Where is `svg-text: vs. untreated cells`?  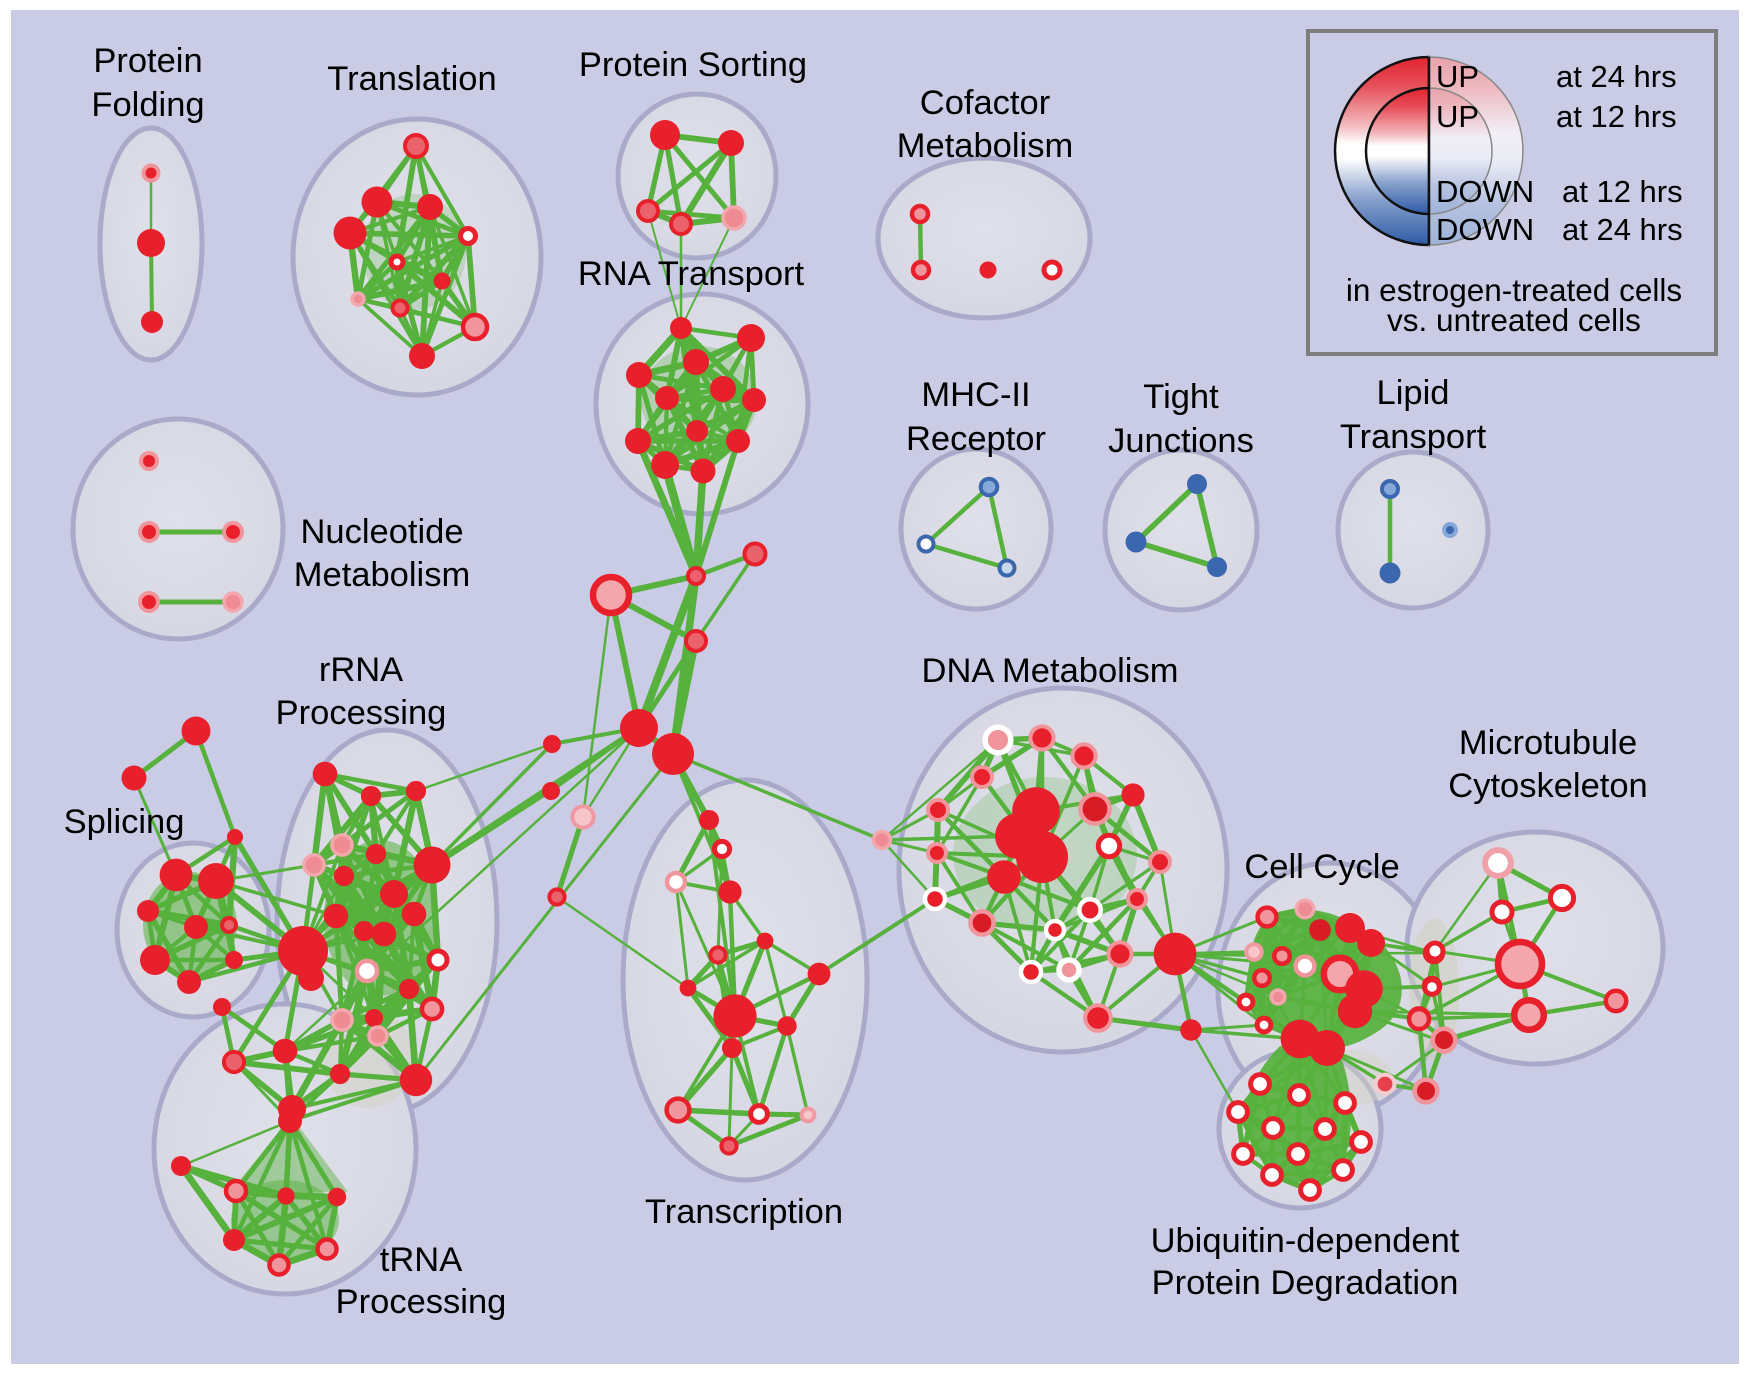
svg-text: vs. untreated cells is located at coordinates (1514, 320).